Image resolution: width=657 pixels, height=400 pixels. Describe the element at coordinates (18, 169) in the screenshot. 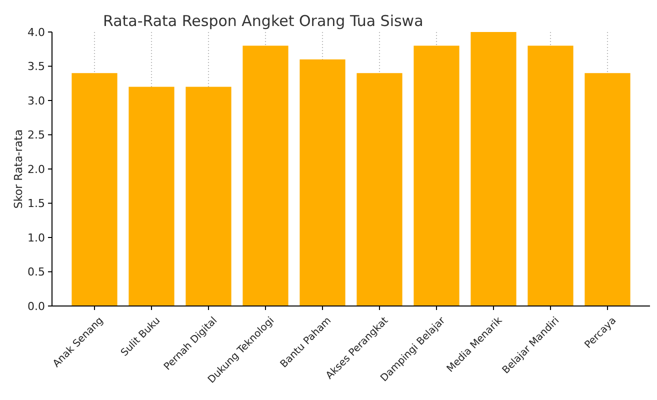

I see `y-axis-title: Skor Rata-rata` at that location.